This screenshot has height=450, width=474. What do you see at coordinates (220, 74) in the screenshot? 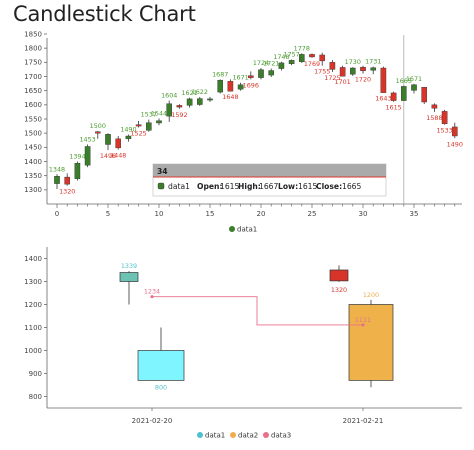
I see `data-label: 1687` at bounding box center [220, 74].